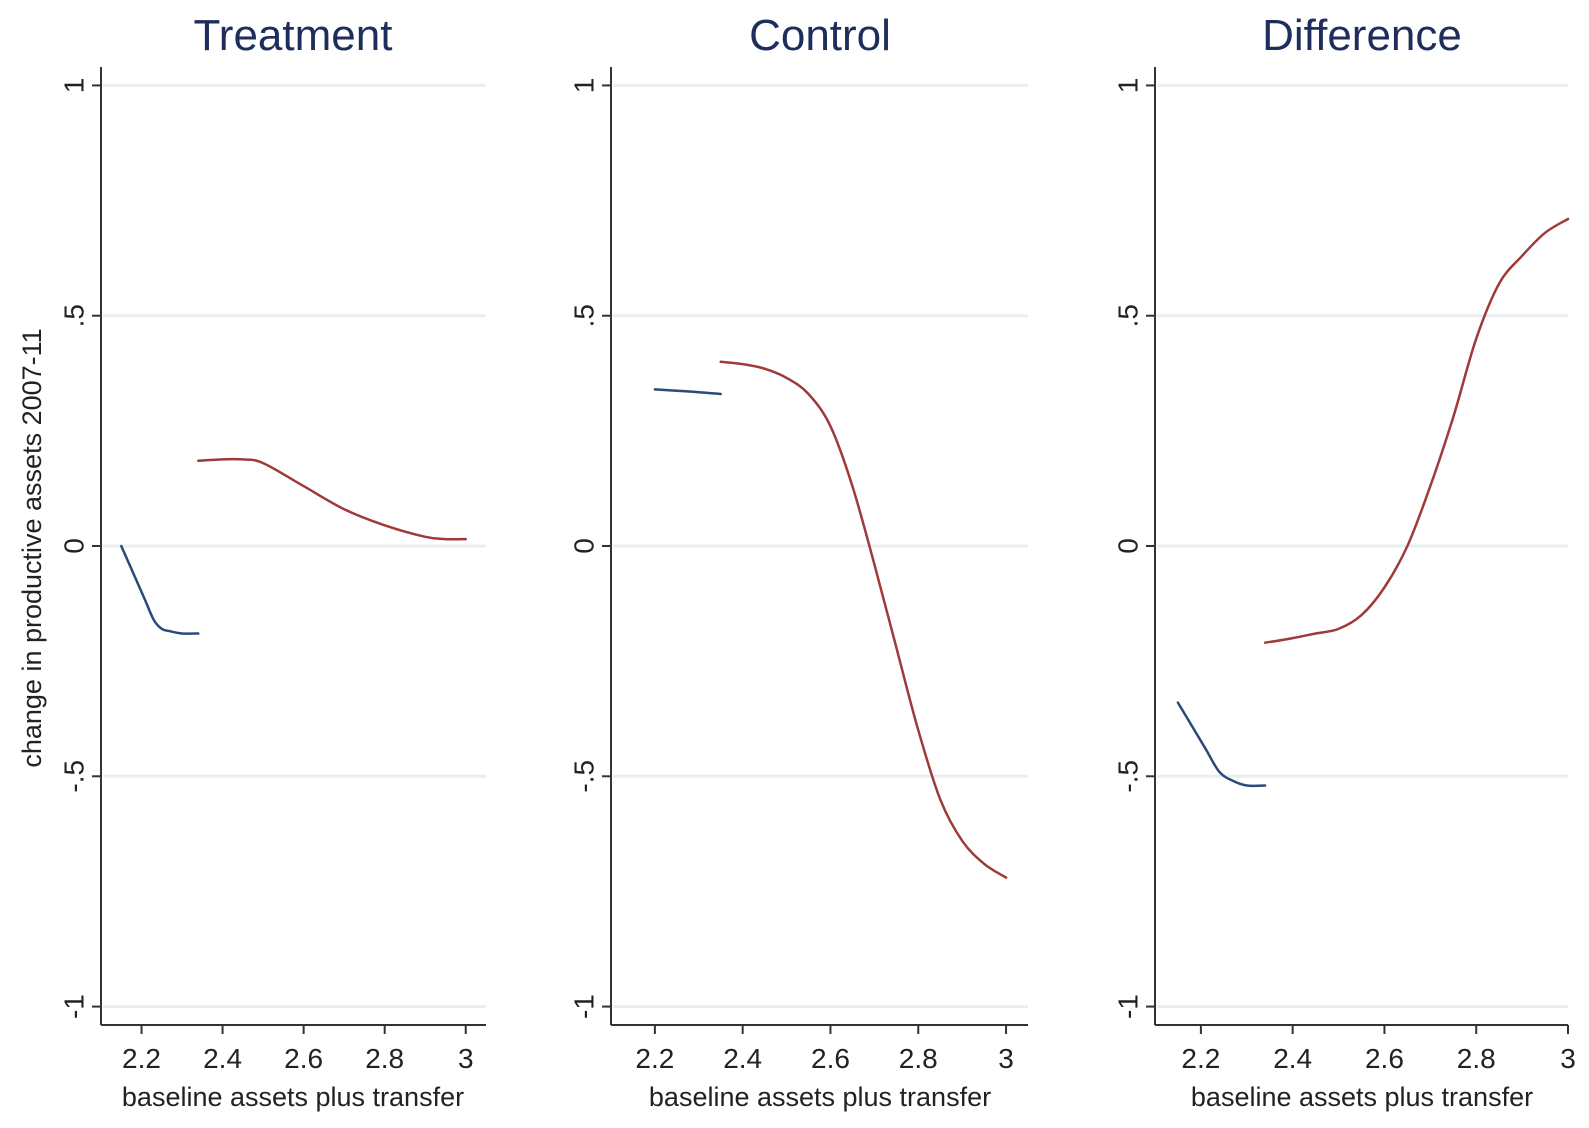 This screenshot has height=1128, width=1589. I want to click on y-axis-title: change in productive assets 2007-11, so click(32, 547).